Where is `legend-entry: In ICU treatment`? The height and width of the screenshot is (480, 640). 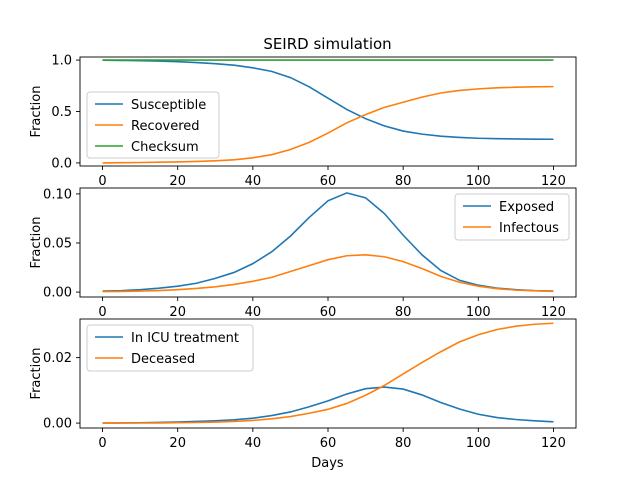 legend-entry: In ICU treatment is located at coordinates (185, 338).